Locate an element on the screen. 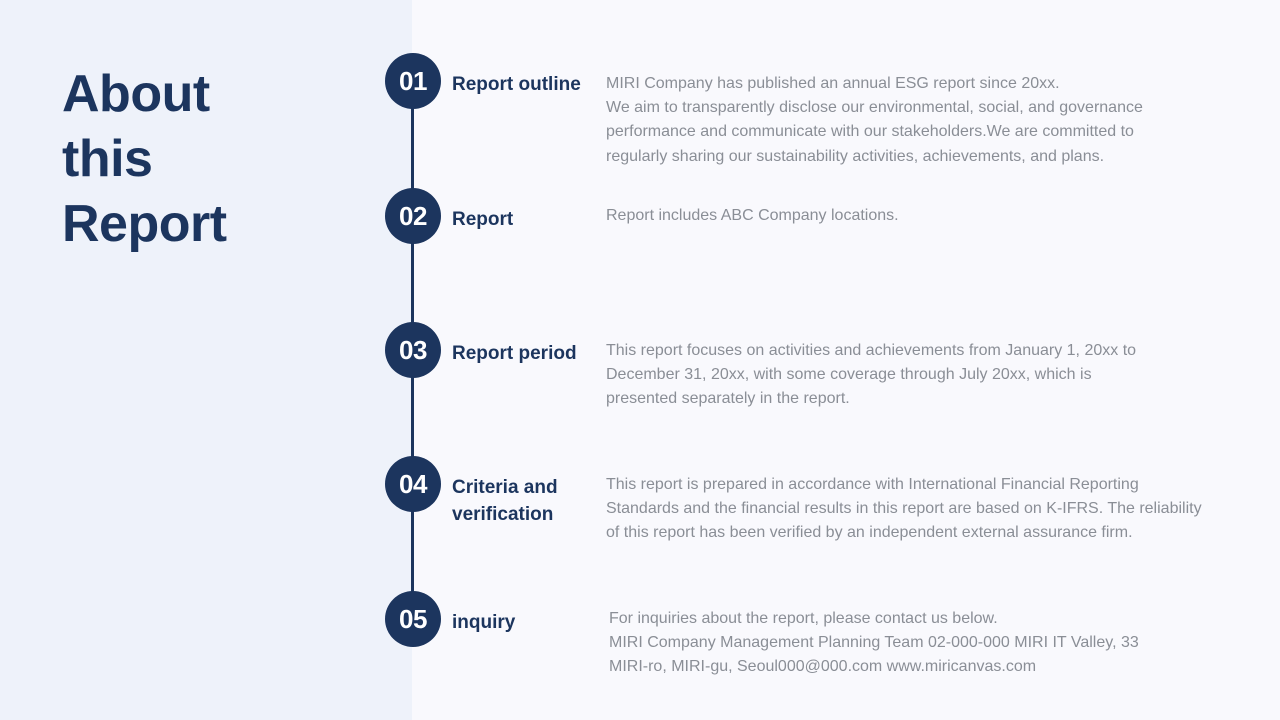 This screenshot has width=1280, height=720. section-number-badge: 02 is located at coordinates (413, 216).